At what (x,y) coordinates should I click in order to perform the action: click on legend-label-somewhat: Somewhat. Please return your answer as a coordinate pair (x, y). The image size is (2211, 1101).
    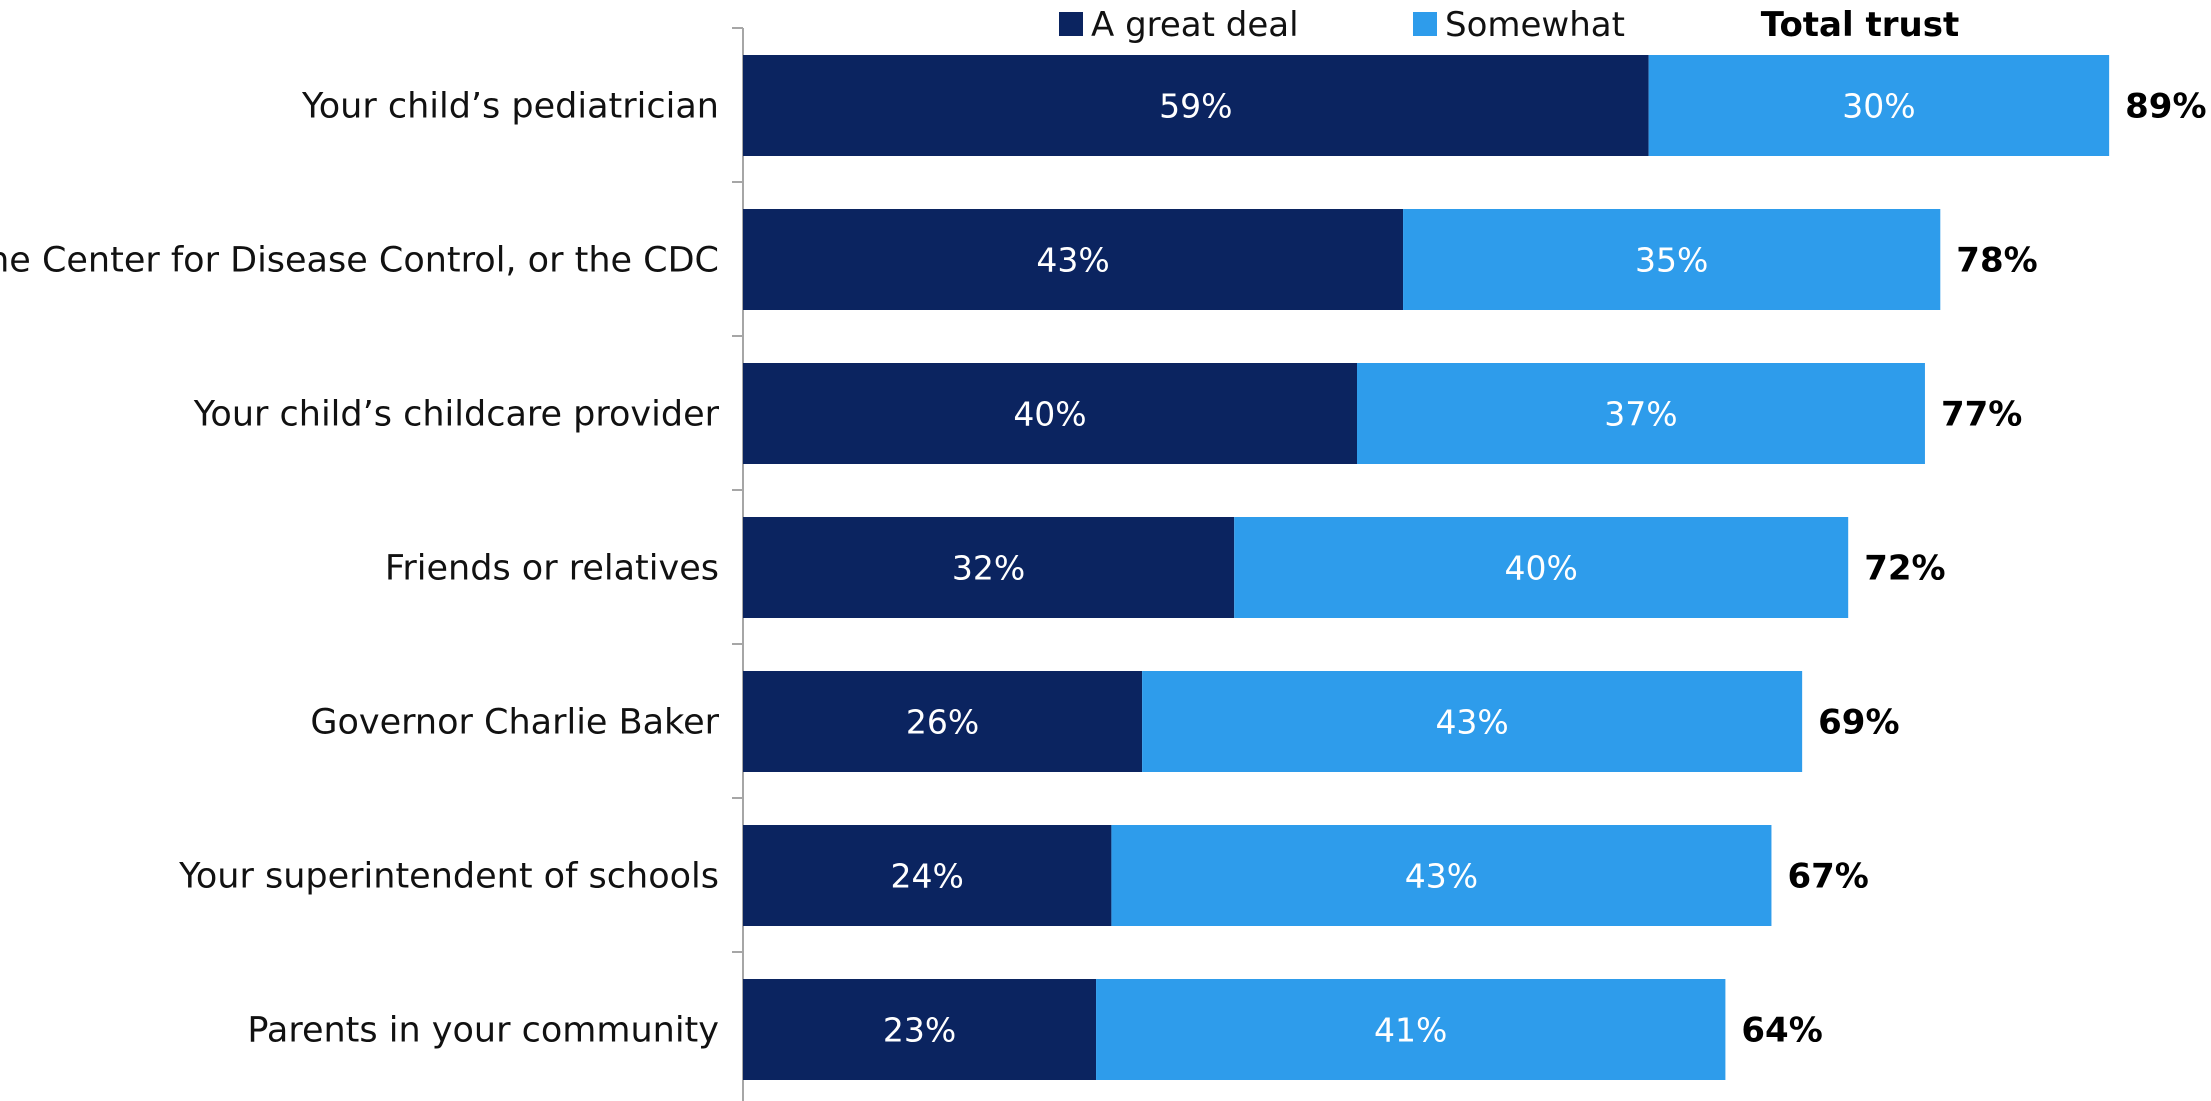
    Looking at the image, I should click on (1535, 25).